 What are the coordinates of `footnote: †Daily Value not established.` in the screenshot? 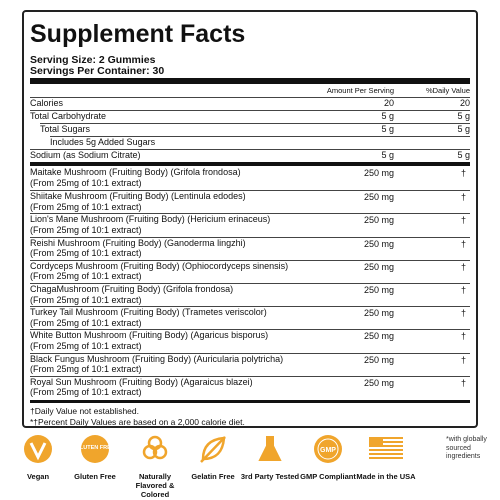 It's located at (84, 411).